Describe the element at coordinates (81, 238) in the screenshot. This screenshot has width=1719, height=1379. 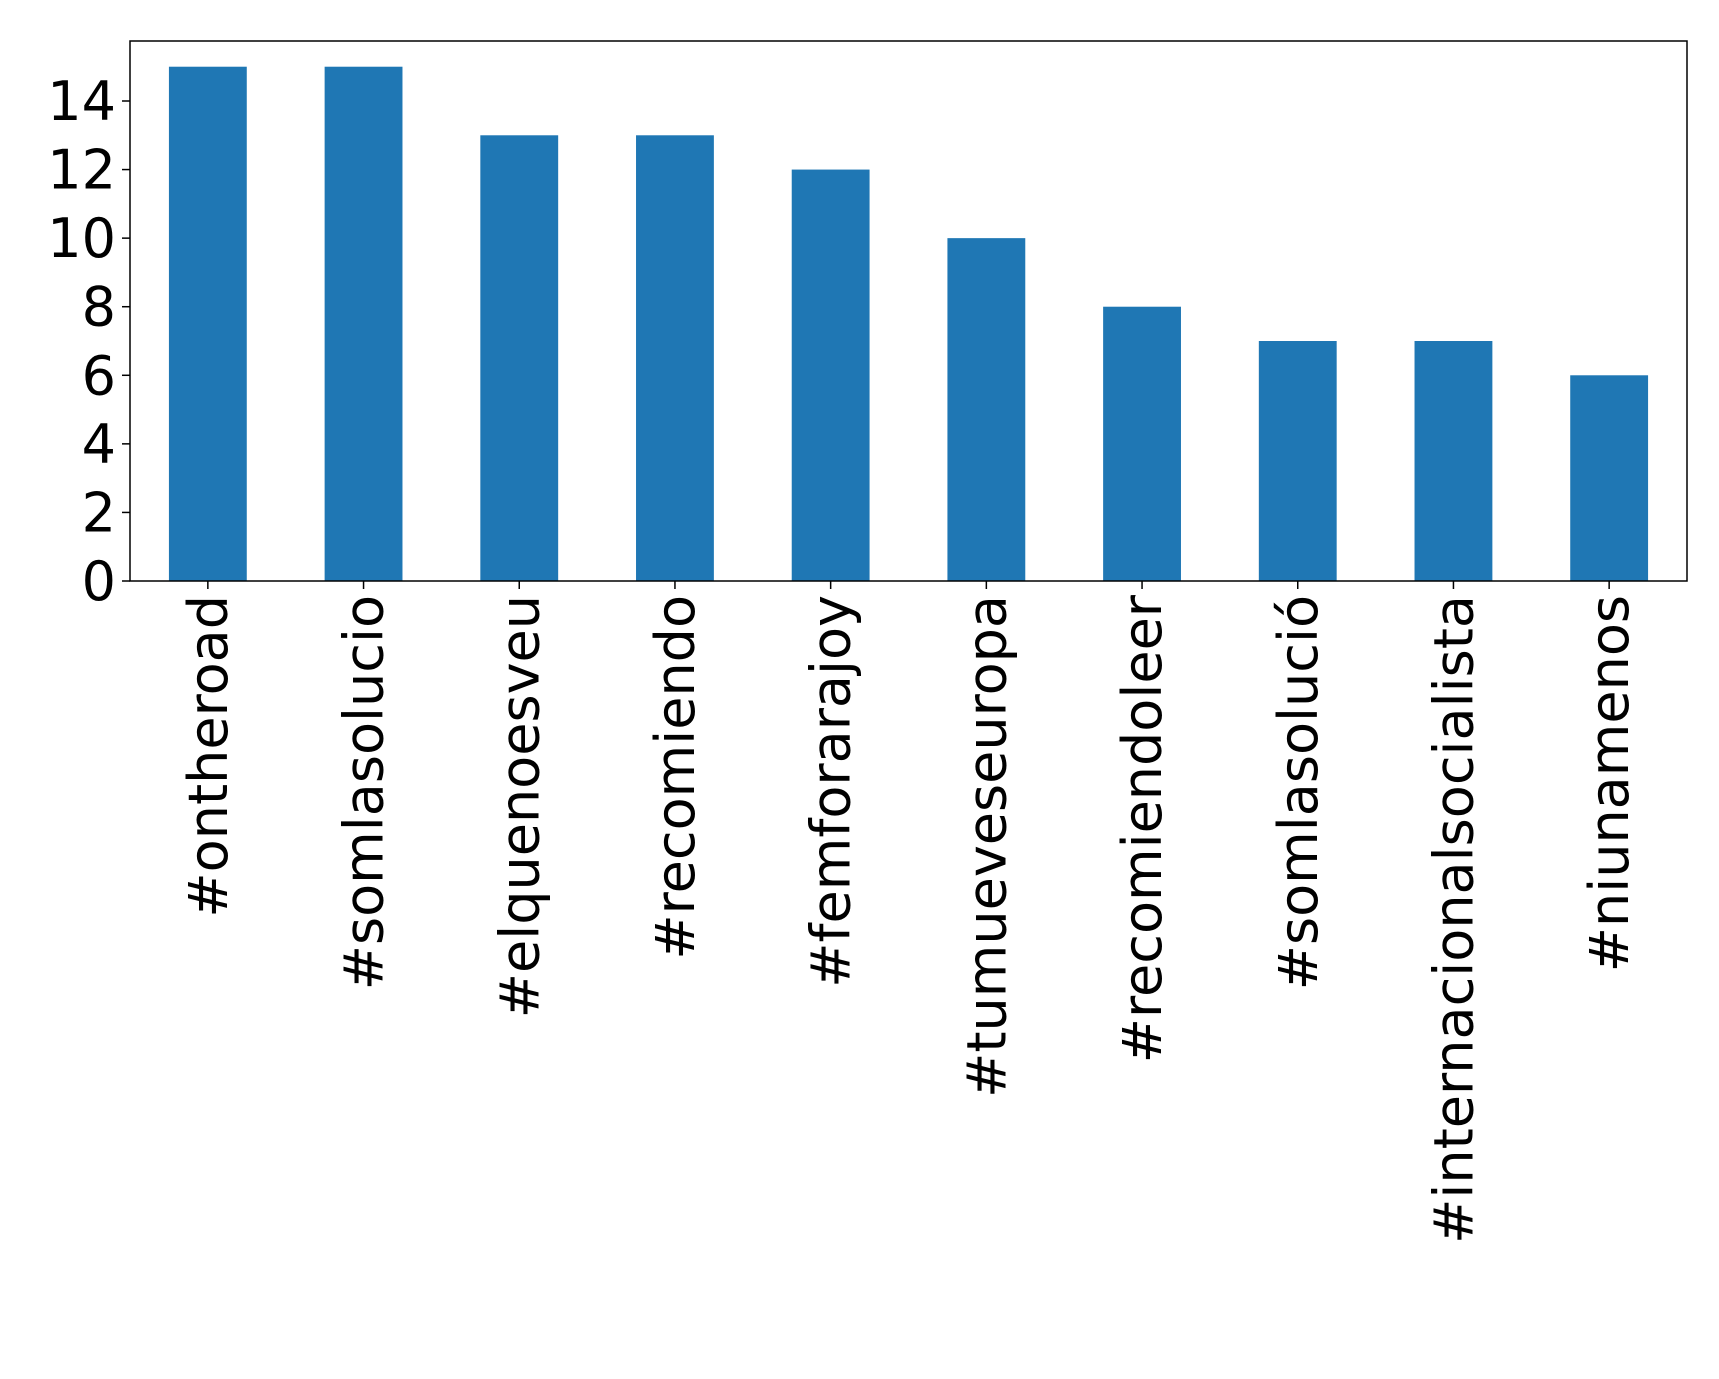
I see `y-tick-label: 10` at that location.